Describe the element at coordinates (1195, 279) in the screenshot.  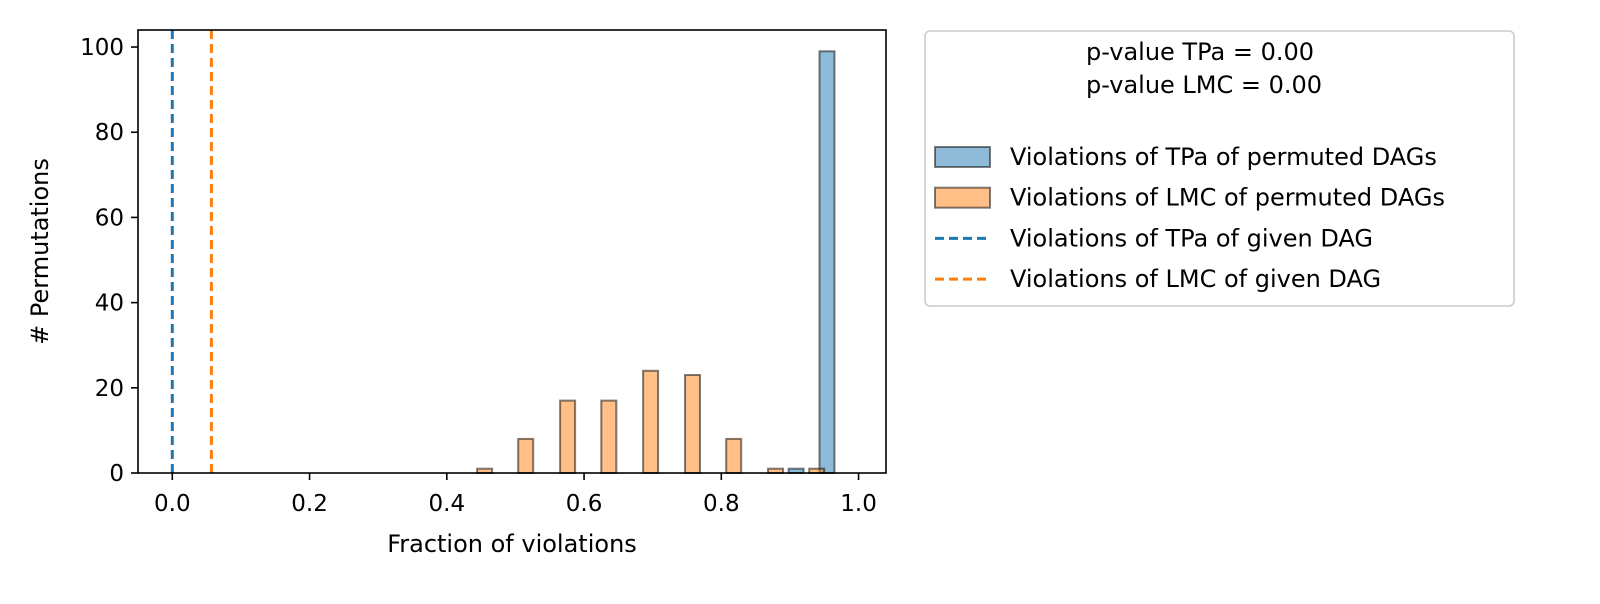
I see `legend-label: Violations of LMC of given DAG` at that location.